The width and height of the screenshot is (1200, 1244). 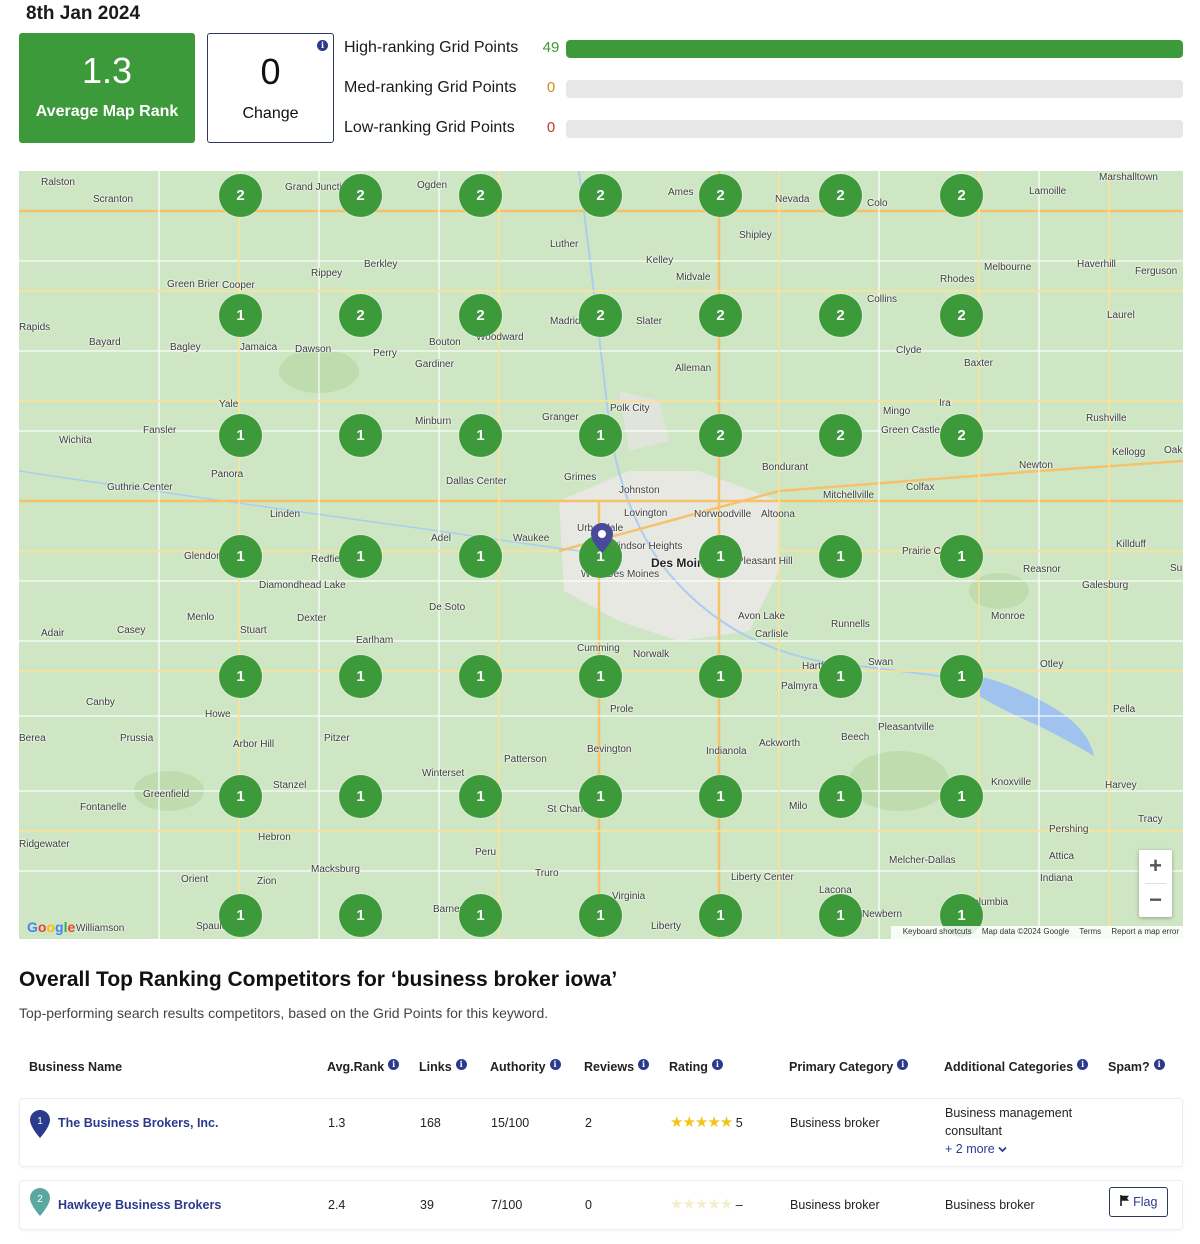 I want to click on column-header-primary-category: Primary Category i, so click(x=849, y=1066).